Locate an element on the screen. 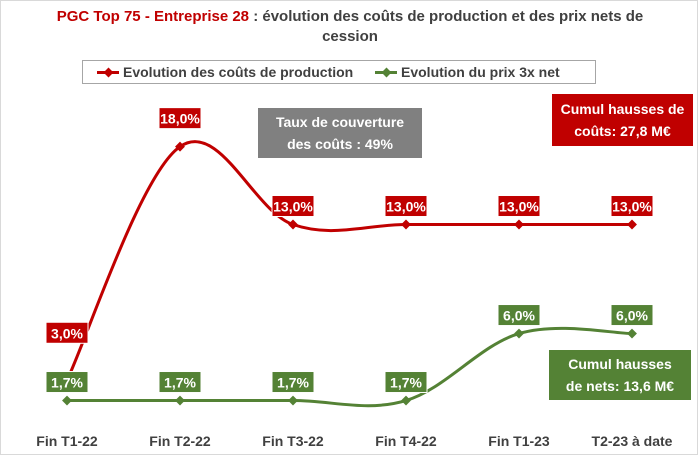 The image size is (700, 457). legend-label-costs: Evolution des coûts de production is located at coordinates (238, 72).